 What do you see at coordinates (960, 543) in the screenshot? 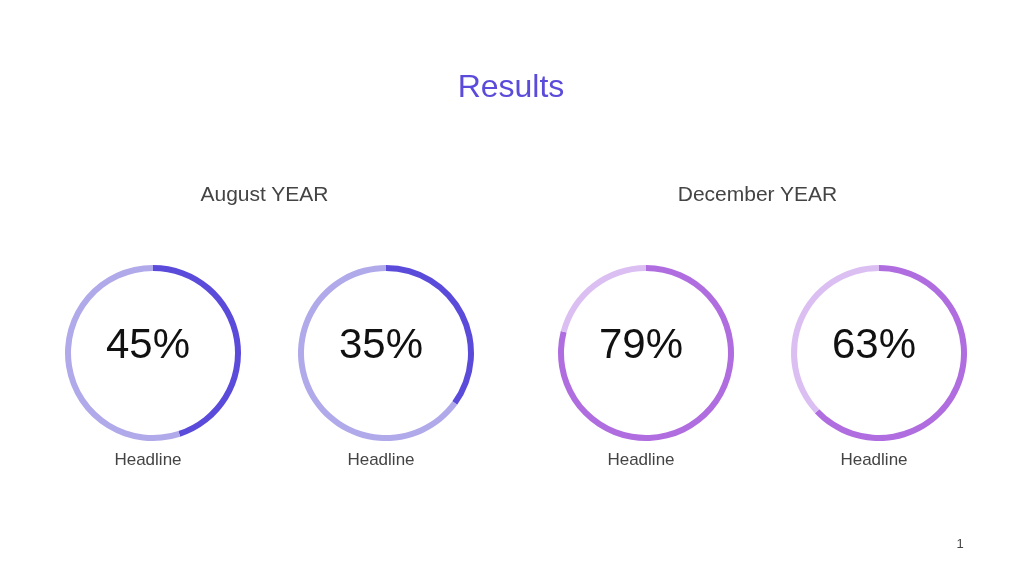
I see `text: 1` at bounding box center [960, 543].